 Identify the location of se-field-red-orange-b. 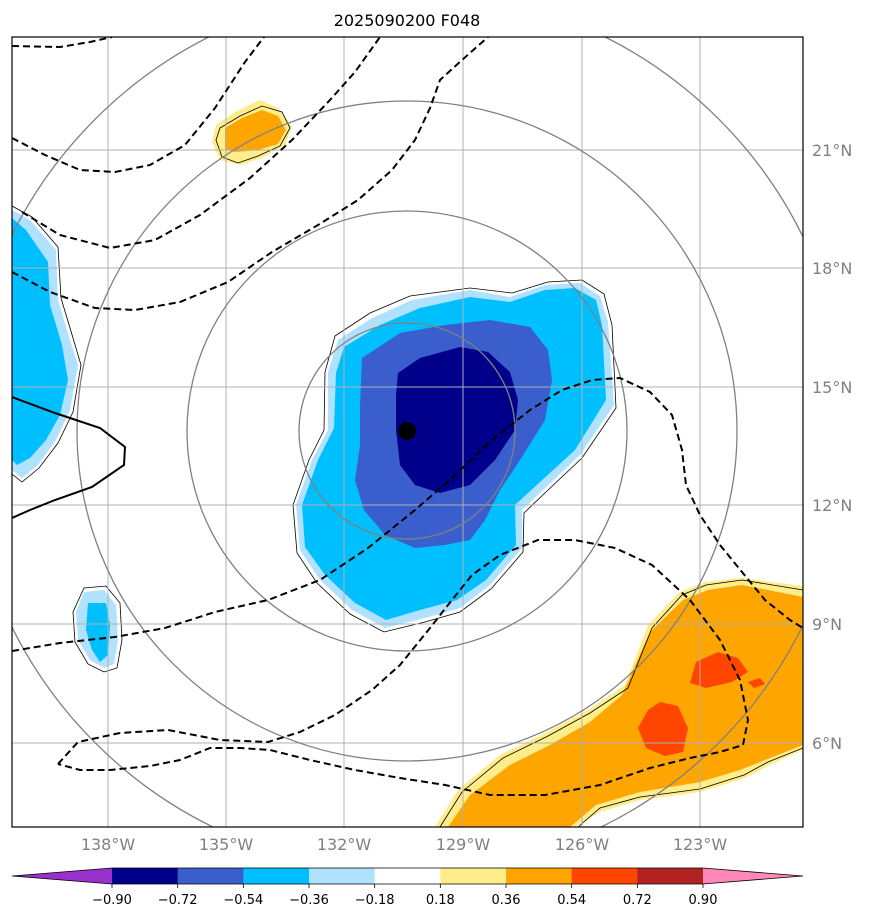
(719, 670).